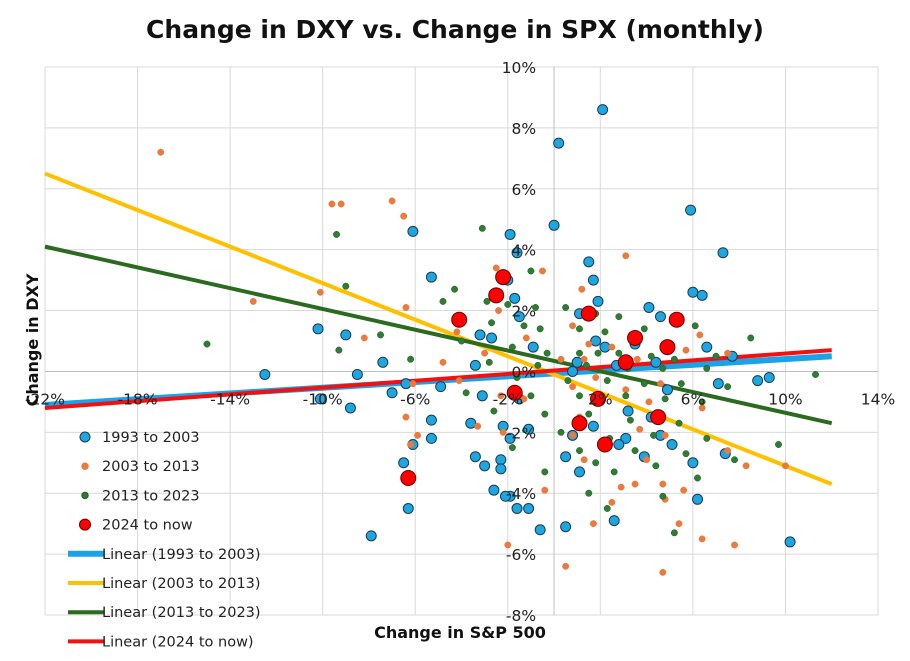 Image resolution: width=910 pixels, height=661 pixels. I want to click on x-tick-label: 14%, so click(878, 399).